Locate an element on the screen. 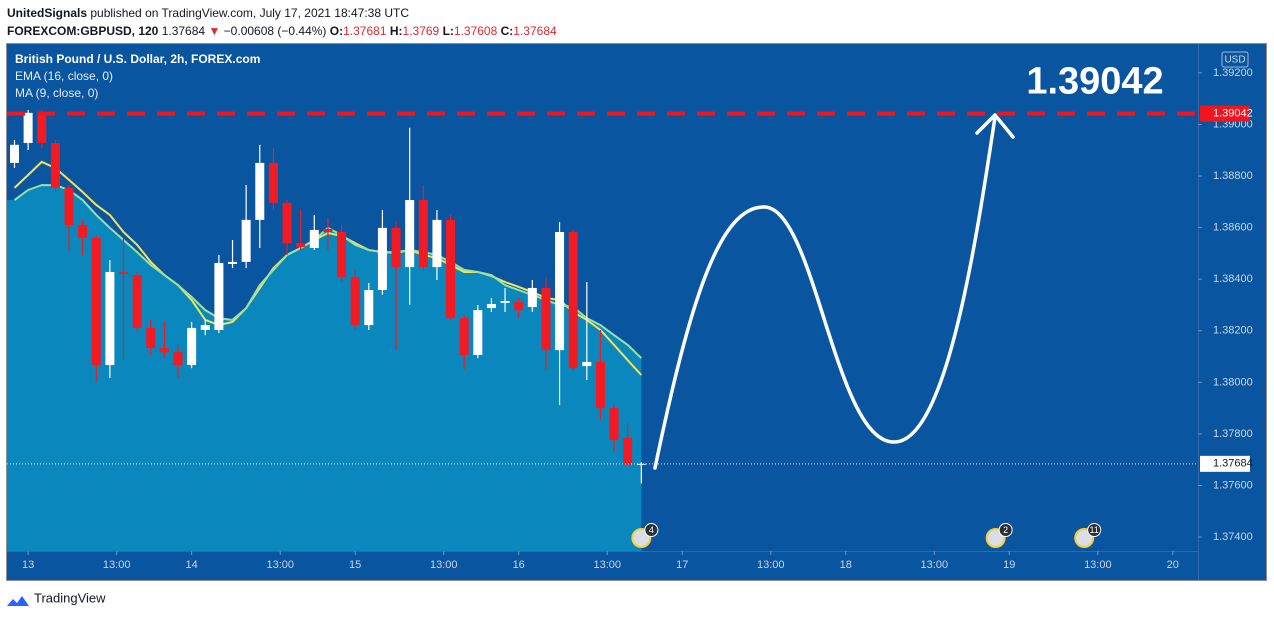 This screenshot has height=617, width=1274. y-tick-label: 1.39200 is located at coordinates (1233, 73).